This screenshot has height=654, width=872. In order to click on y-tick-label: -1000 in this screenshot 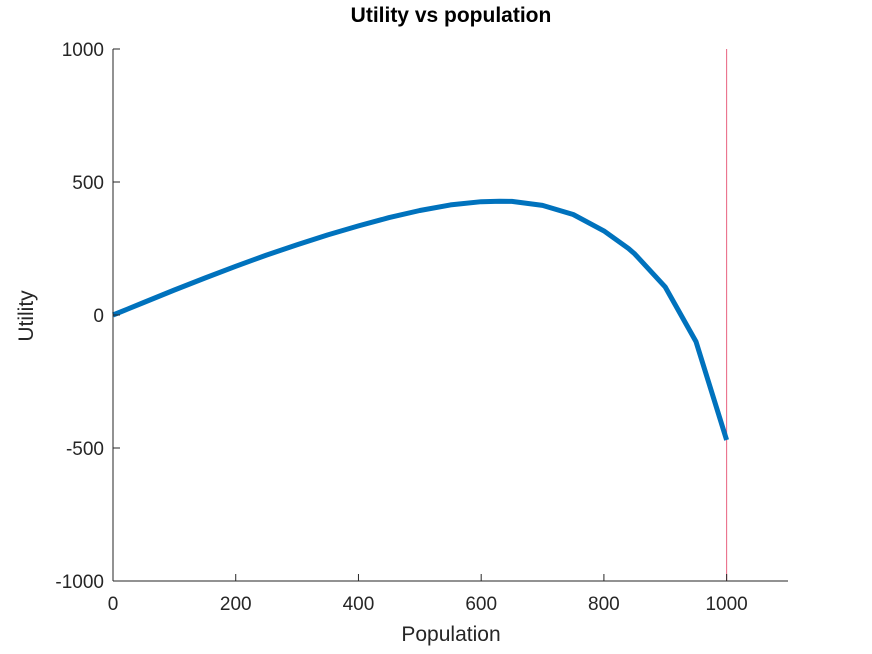, I will do `click(79, 582)`.